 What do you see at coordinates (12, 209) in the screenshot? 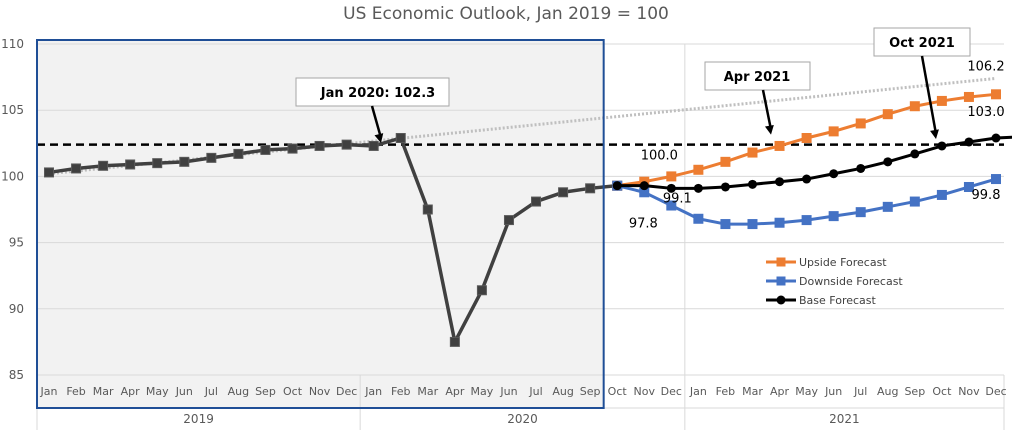
I see `y-axis-ticks: 85 90 95 100 105 110` at bounding box center [12, 209].